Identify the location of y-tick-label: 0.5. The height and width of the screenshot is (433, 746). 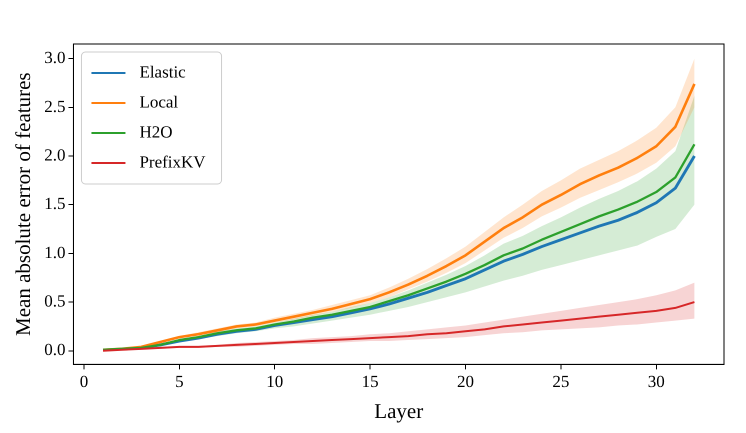
(55, 301).